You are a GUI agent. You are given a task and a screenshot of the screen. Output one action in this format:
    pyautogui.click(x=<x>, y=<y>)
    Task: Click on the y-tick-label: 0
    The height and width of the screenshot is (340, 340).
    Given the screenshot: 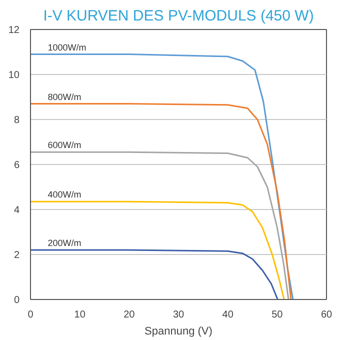 What is the action you would take?
    pyautogui.click(x=17, y=300)
    